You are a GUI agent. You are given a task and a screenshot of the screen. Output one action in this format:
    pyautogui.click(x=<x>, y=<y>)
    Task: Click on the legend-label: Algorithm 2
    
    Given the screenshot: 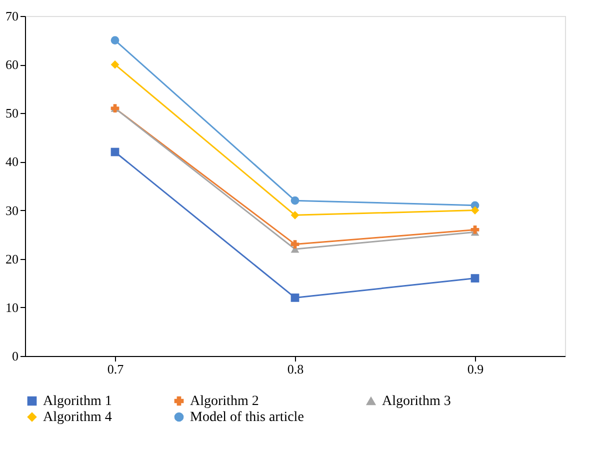 What is the action you would take?
    pyautogui.click(x=224, y=401)
    